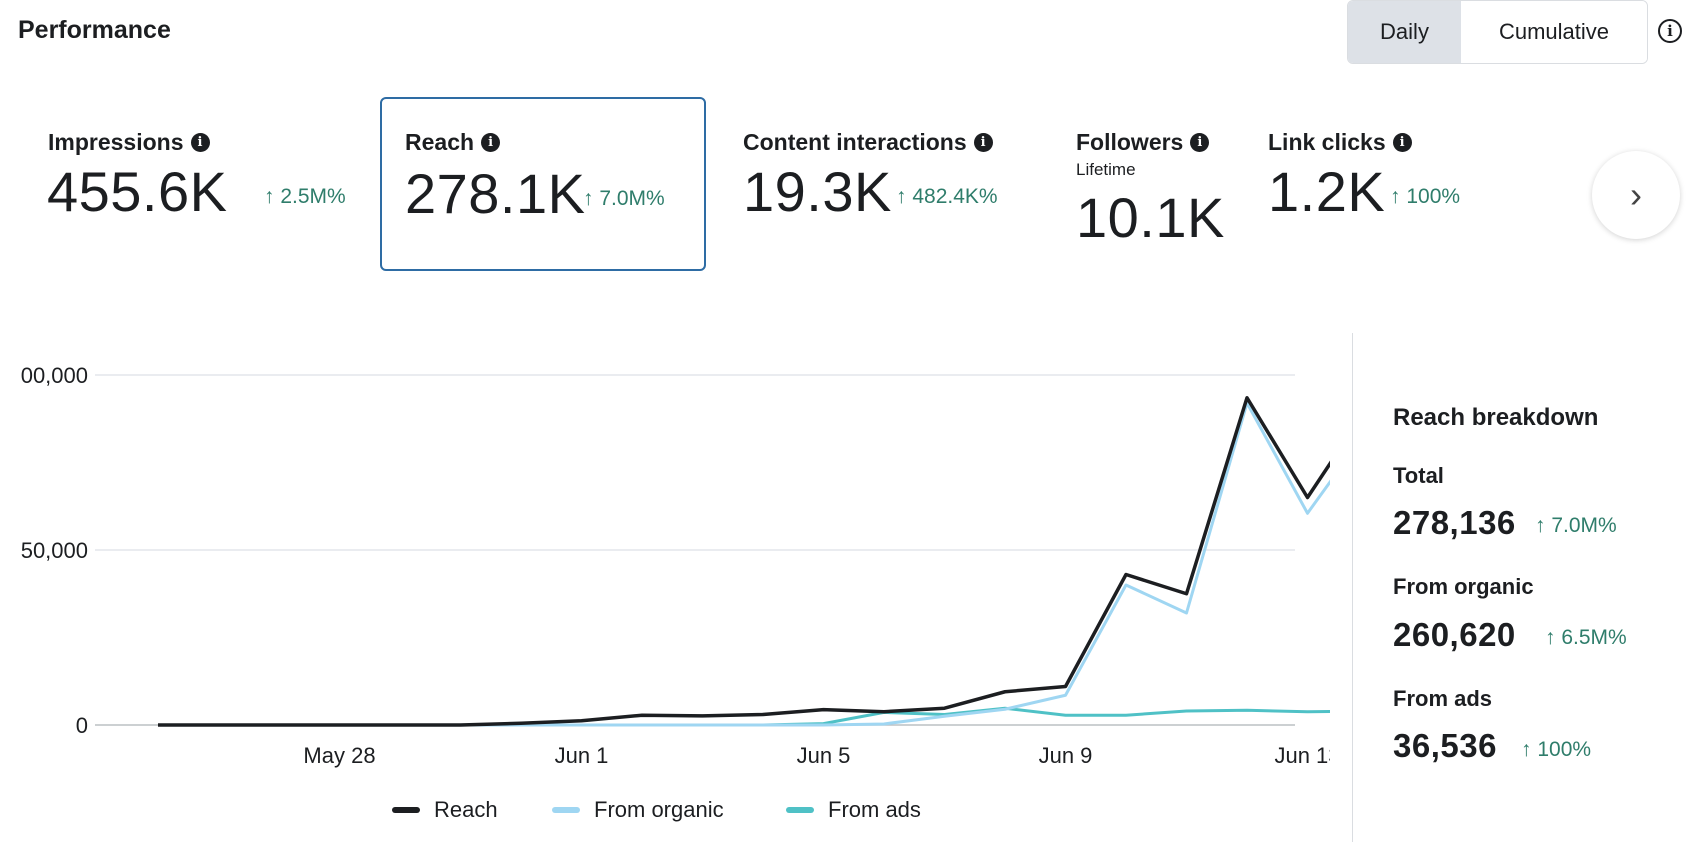  What do you see at coordinates (638, 810) in the screenshot?
I see `legend-item-organic: From organic` at bounding box center [638, 810].